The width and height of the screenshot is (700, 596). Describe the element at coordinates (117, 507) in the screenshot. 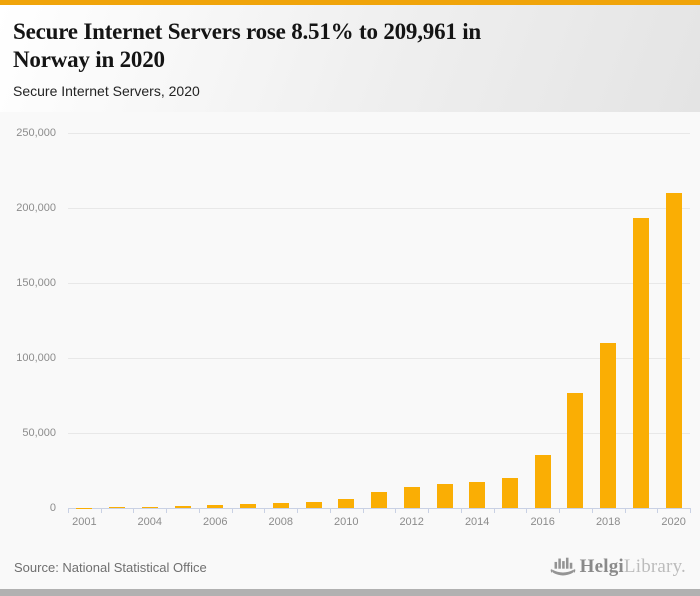

I see `bar-2003` at that location.